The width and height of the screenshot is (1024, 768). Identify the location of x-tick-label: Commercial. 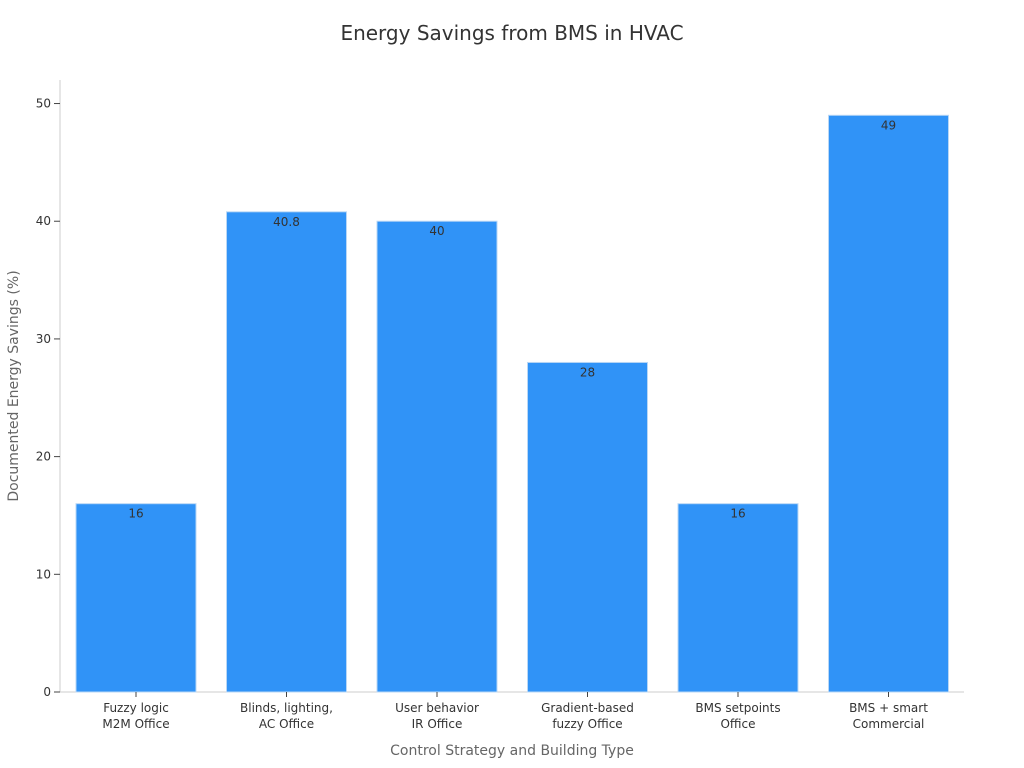
(889, 724).